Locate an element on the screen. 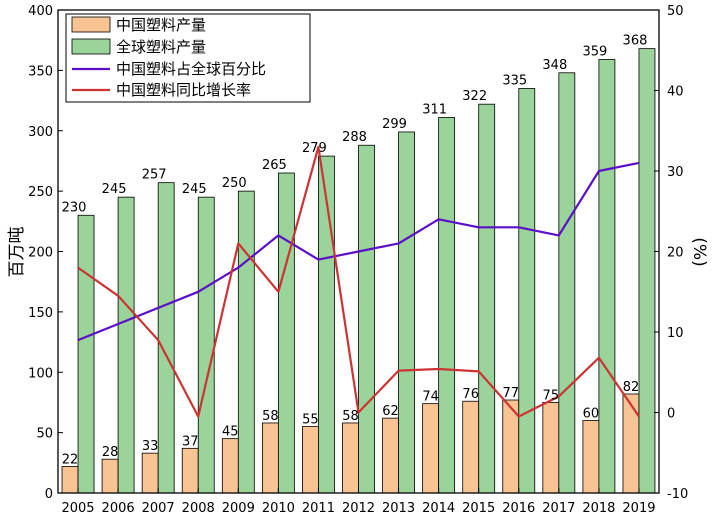  x-tick-label-2018: 2018 is located at coordinates (598, 508).